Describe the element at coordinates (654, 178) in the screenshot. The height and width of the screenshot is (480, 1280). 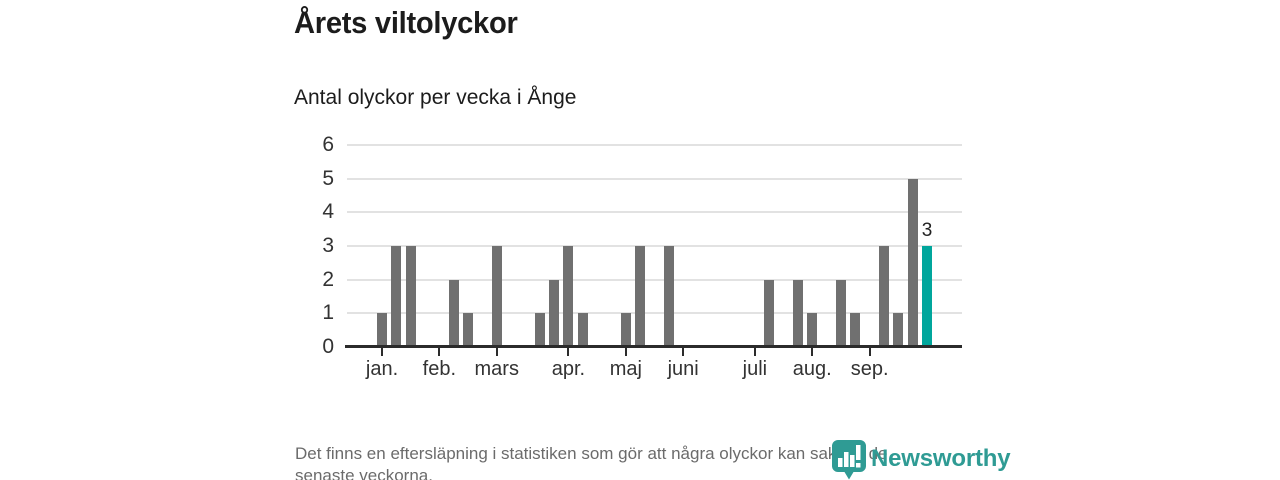
I see `gridline-y5` at that location.